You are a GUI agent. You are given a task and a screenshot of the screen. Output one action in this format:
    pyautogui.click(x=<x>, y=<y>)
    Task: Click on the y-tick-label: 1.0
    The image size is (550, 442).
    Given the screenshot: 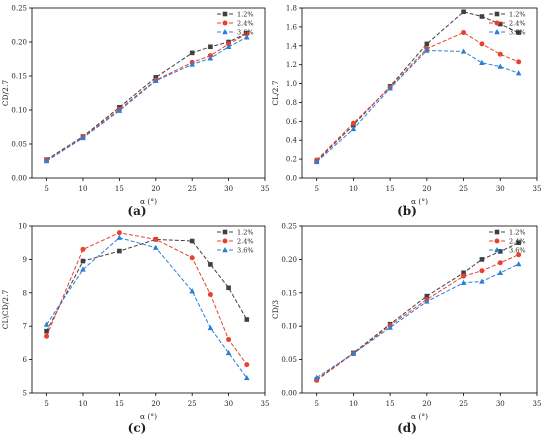 What is the action you would take?
    pyautogui.click(x=291, y=84)
    